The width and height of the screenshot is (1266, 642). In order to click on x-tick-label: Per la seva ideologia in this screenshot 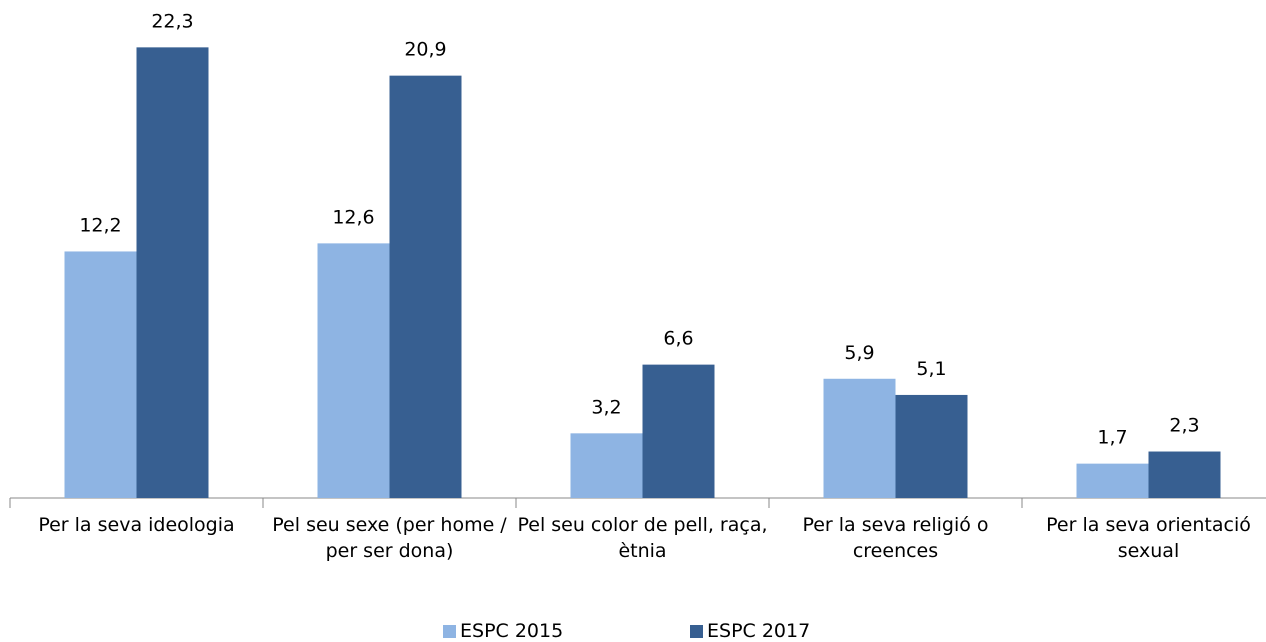, I will do `click(136, 525)`.